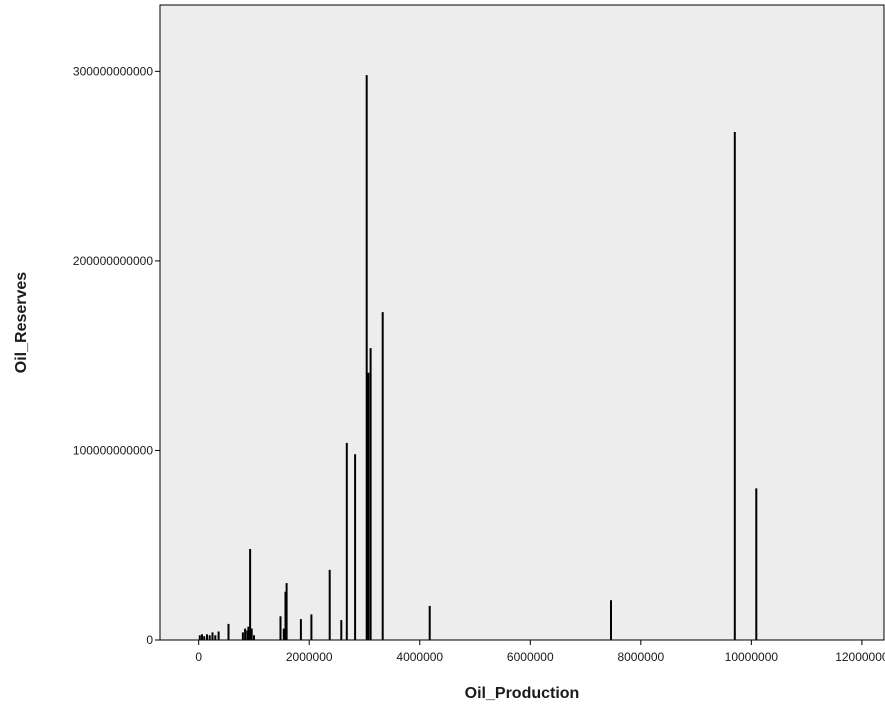 This screenshot has height=706, width=885. What do you see at coordinates (149, 640) in the screenshot?
I see `y-tick-label: 0` at bounding box center [149, 640].